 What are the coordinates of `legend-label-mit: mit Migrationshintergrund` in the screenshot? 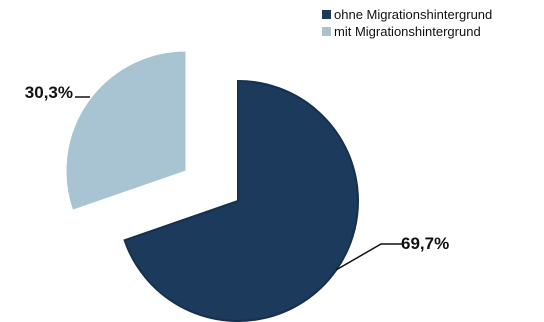 It's located at (407, 31).